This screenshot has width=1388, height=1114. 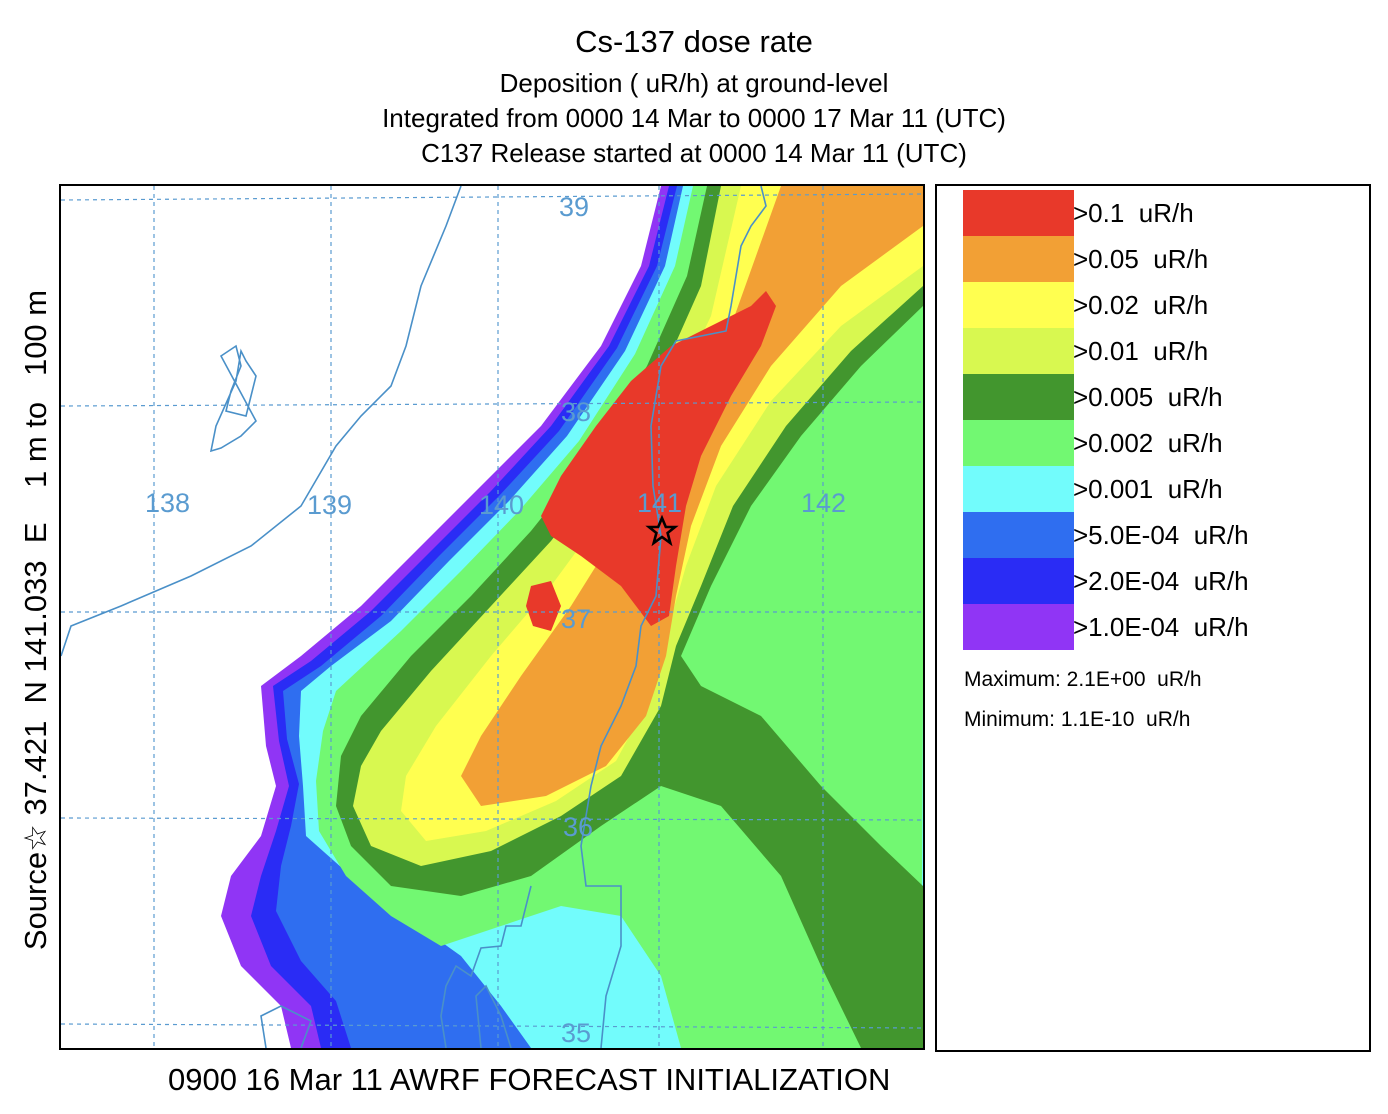 I want to click on legend-label: >0.1 uR/h, so click(x=1133, y=213).